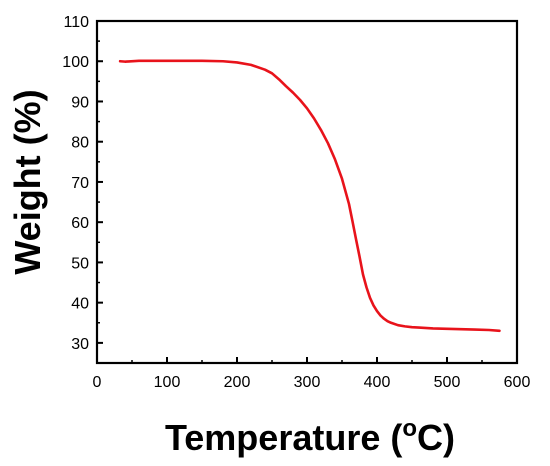 Image resolution: width=550 pixels, height=466 pixels. Describe the element at coordinates (27, 181) in the screenshot. I see `y-axis-title: Weight (%)` at that location.